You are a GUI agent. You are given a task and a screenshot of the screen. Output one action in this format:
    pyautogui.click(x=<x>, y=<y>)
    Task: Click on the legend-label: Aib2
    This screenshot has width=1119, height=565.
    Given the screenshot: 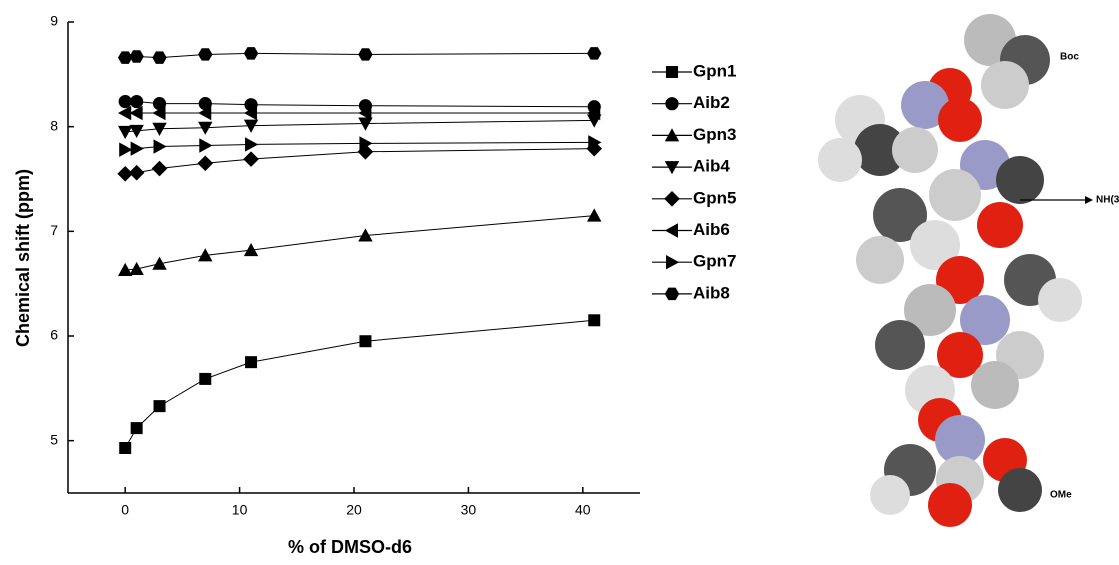 What is the action you would take?
    pyautogui.click(x=711, y=102)
    